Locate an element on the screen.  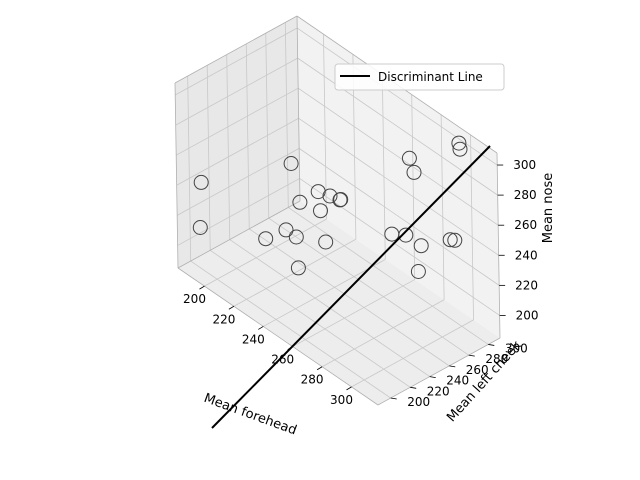
y-axis-line is located at coordinates (439, 371).